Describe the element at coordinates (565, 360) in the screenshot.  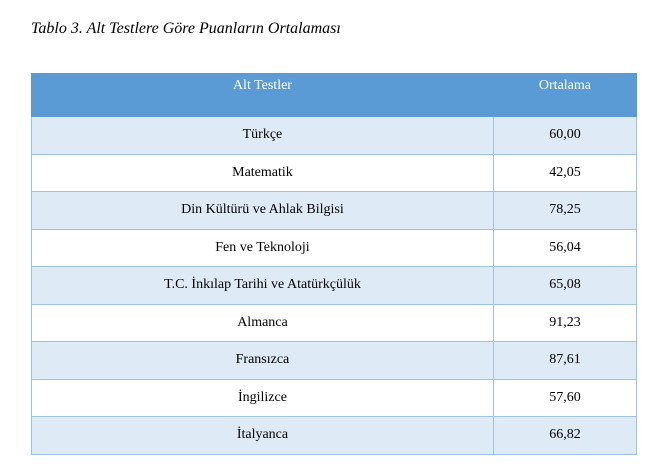
I see `average-value: 87,61` at that location.